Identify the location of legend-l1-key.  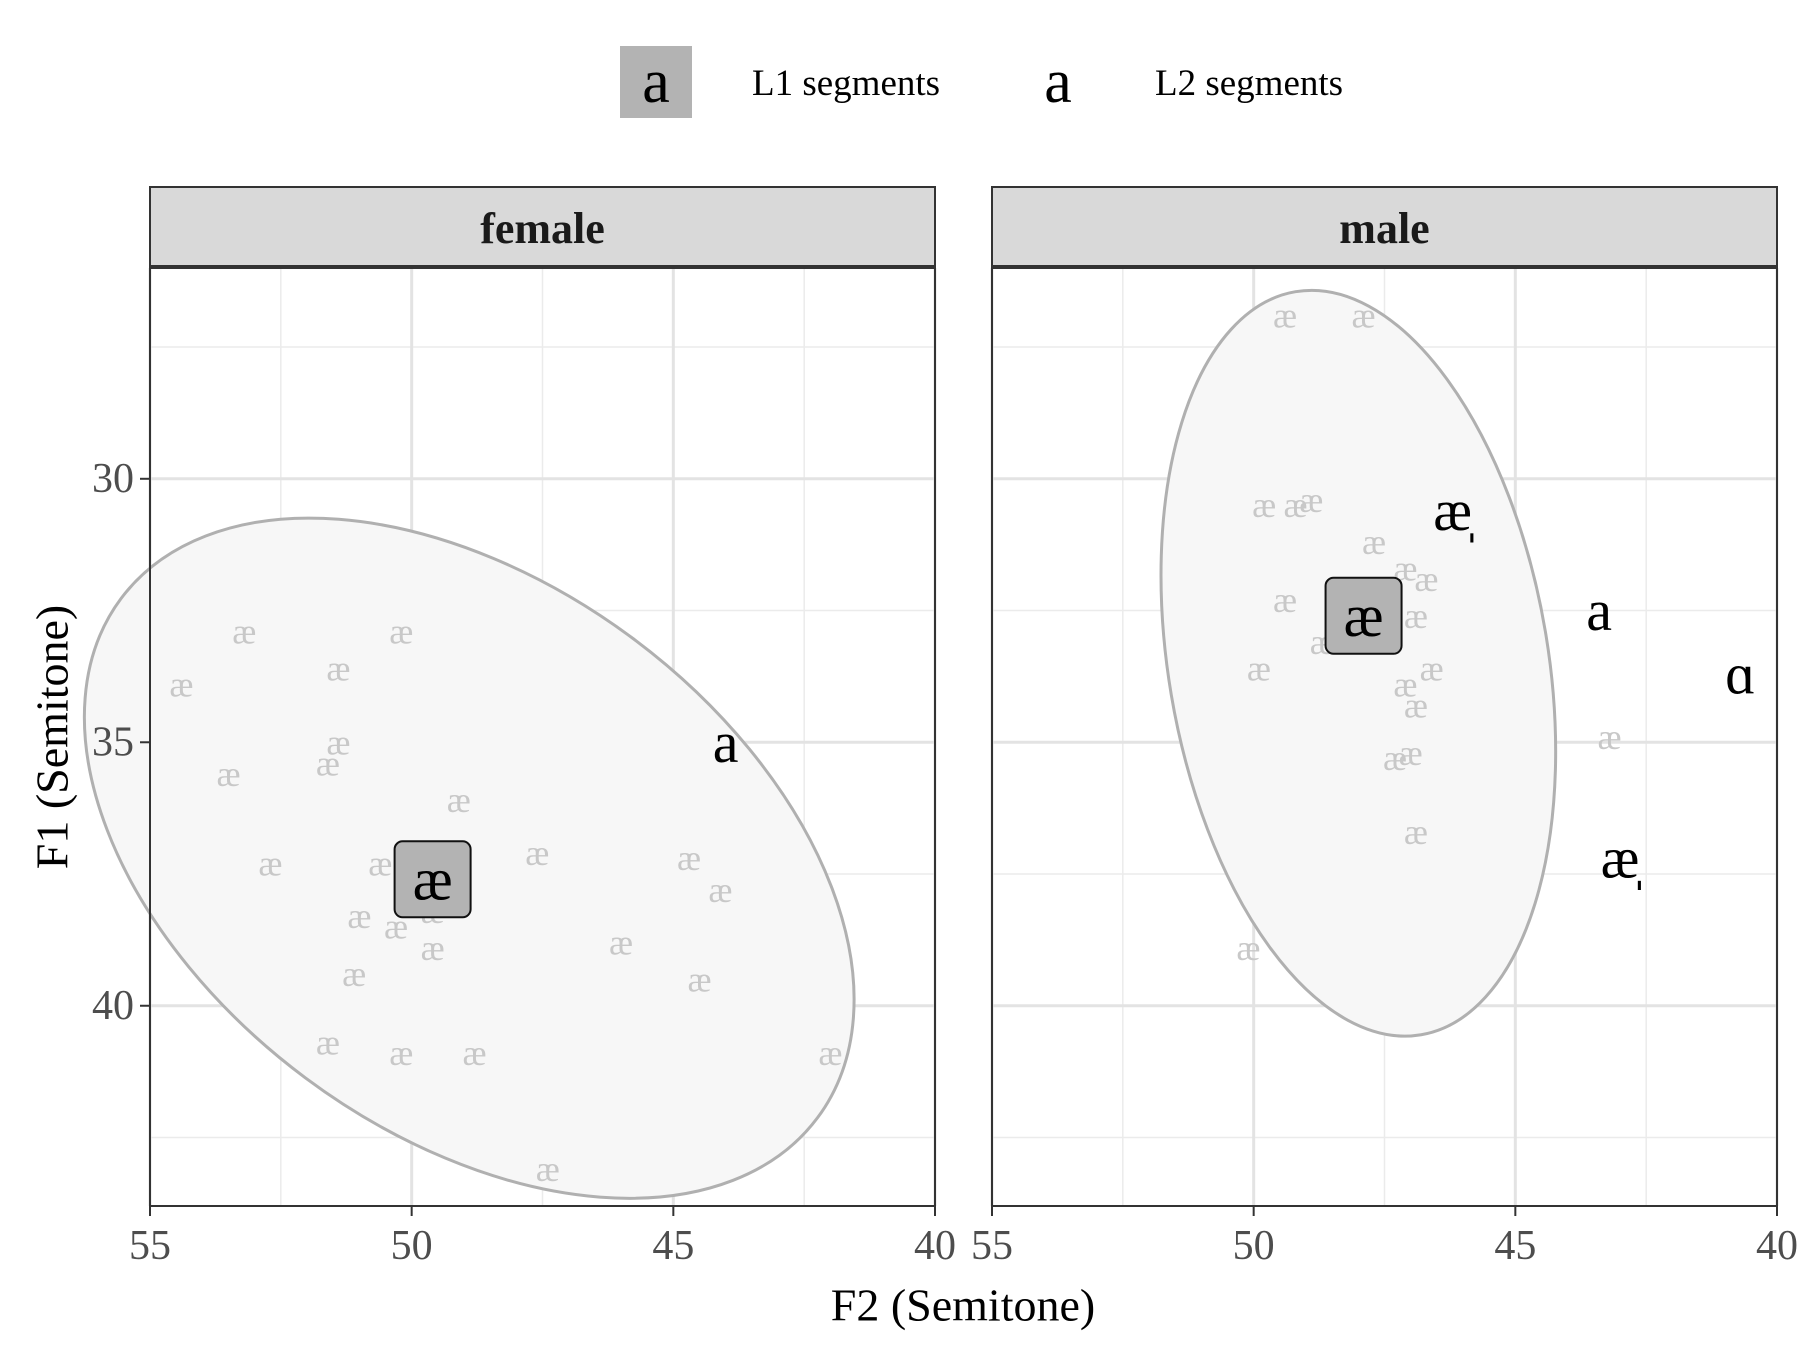
(656, 82).